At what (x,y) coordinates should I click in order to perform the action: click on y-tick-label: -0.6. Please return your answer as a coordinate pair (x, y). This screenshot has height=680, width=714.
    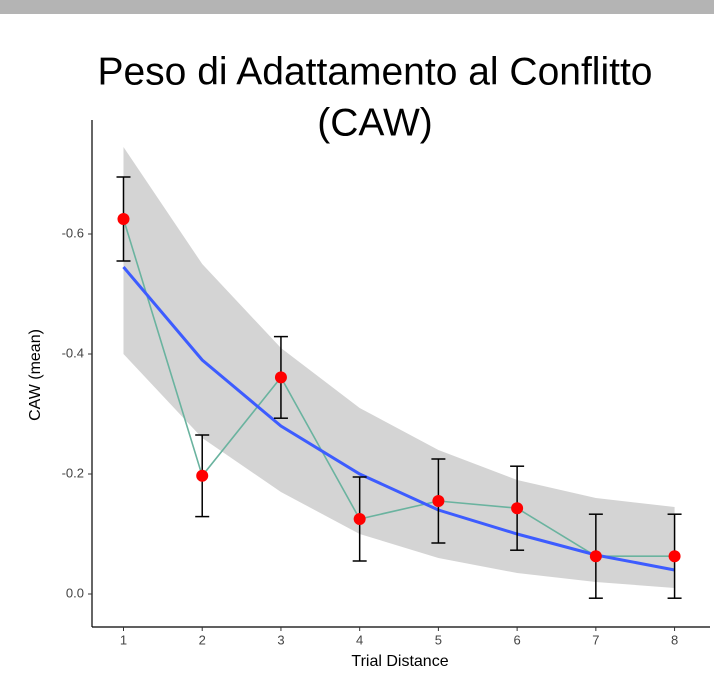
    Looking at the image, I should click on (73, 232).